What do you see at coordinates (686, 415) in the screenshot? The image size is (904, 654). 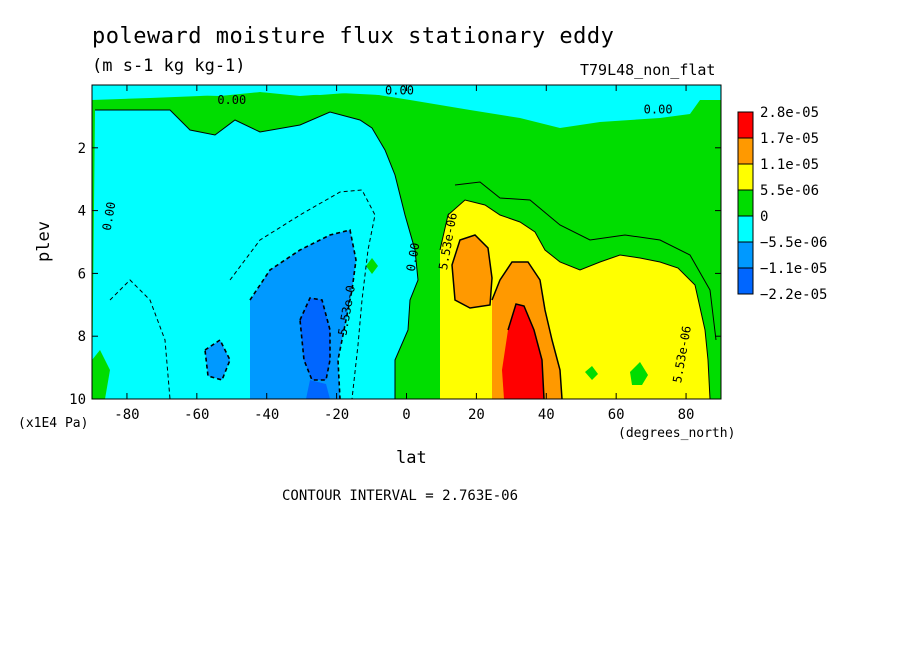 I see `x-tick-label: 80` at bounding box center [686, 415].